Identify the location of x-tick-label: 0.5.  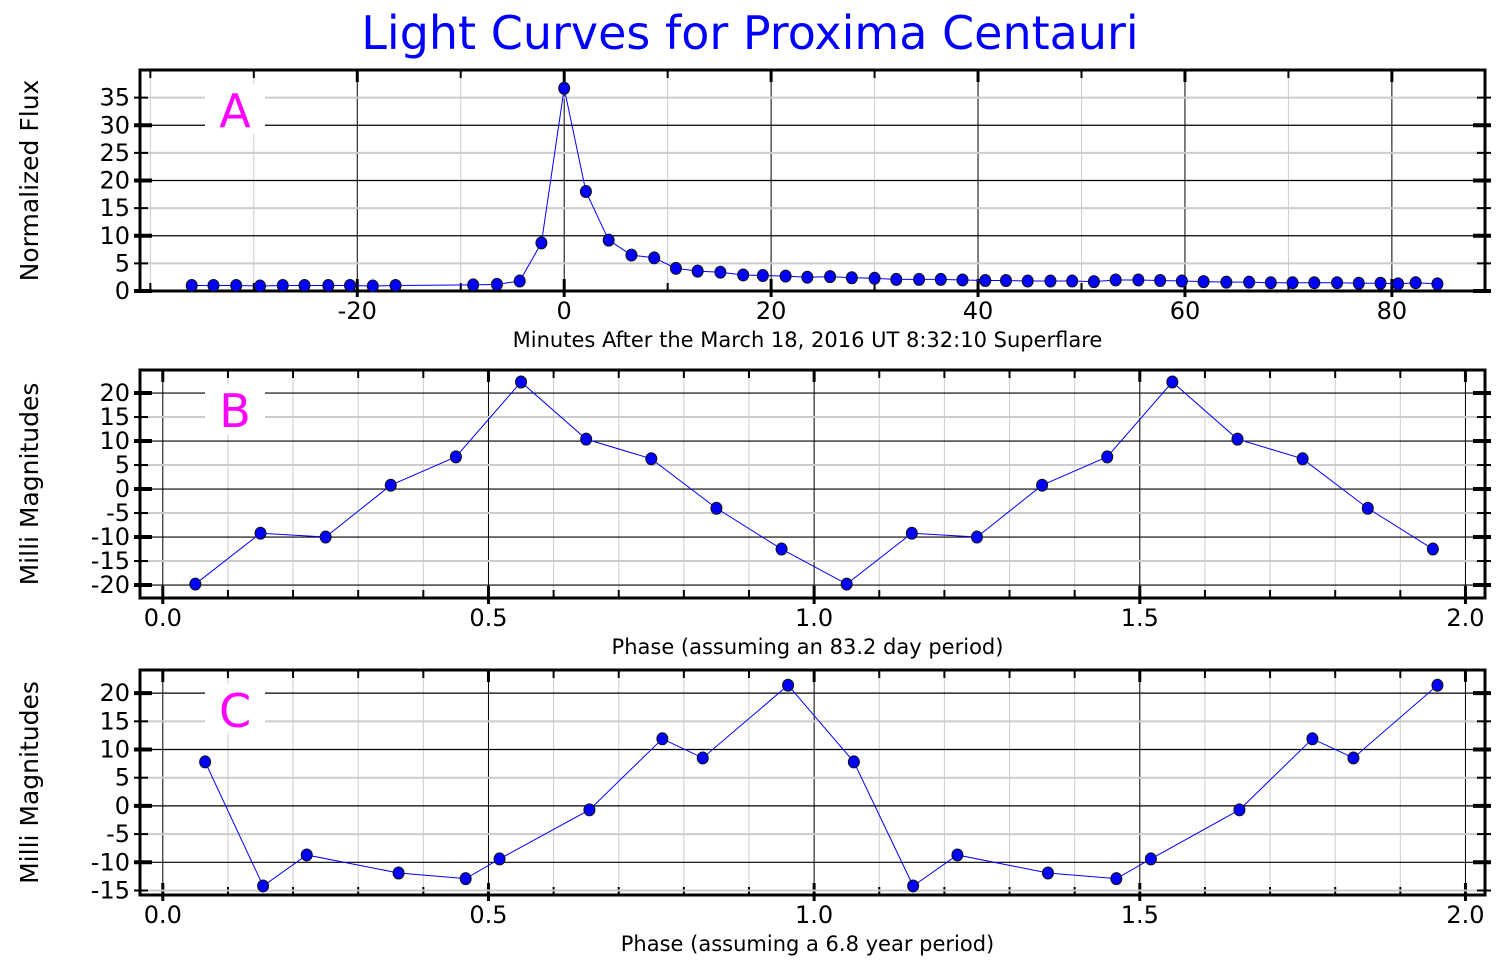
(488, 618).